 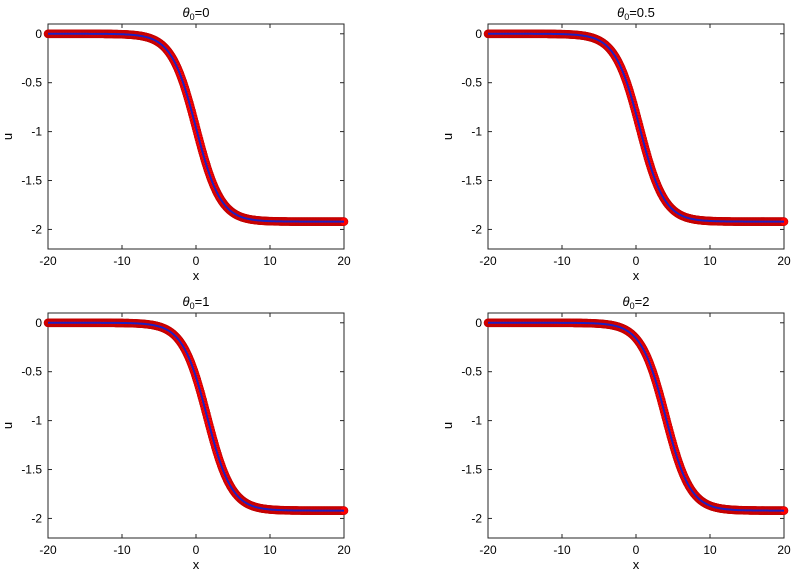 I want to click on title-value: =0.5, so click(x=642, y=12).